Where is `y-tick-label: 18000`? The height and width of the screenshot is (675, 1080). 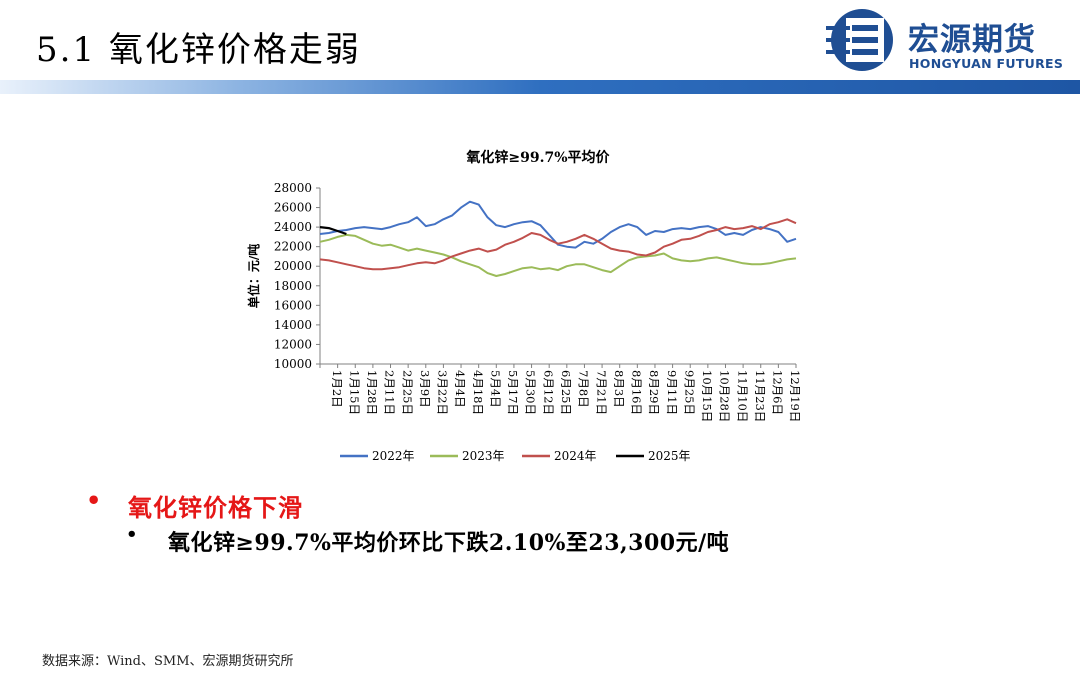
y-tick-label: 18000 is located at coordinates (293, 286).